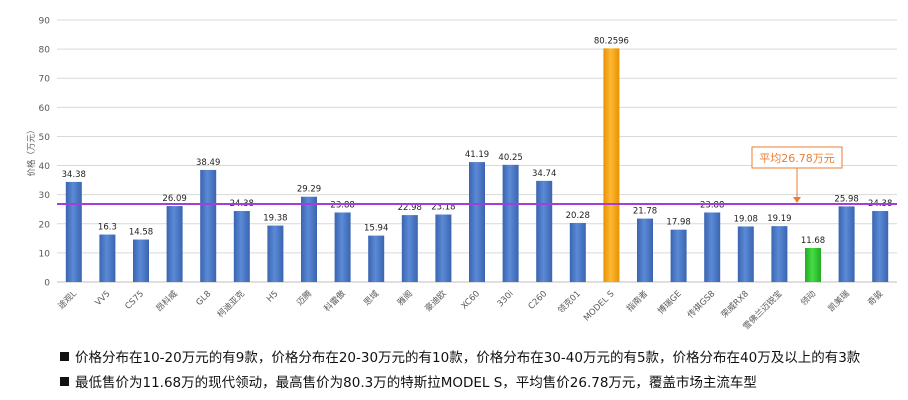  I want to click on x-tick-label: 思域, so click(372, 298).